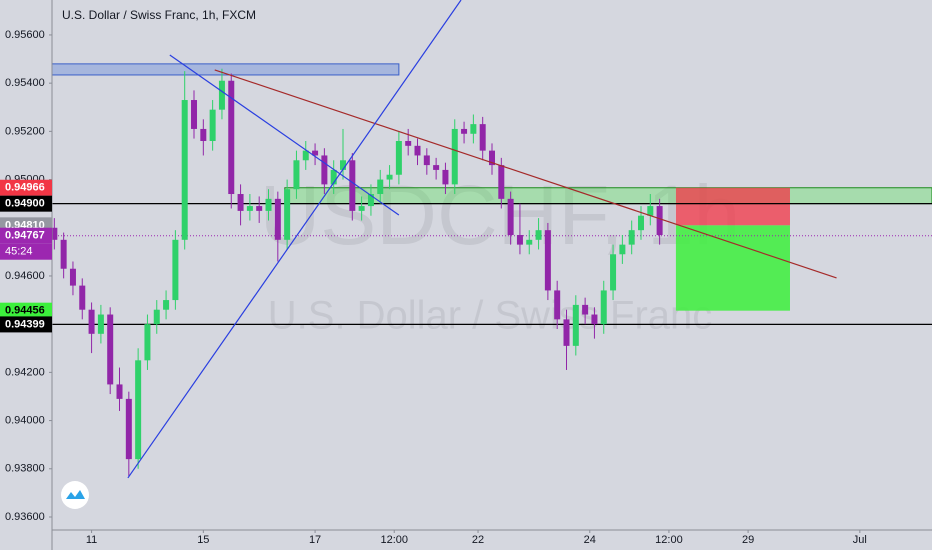  Describe the element at coordinates (25, 420) in the screenshot. I see `y-tick-label: 0.94000` at that location.